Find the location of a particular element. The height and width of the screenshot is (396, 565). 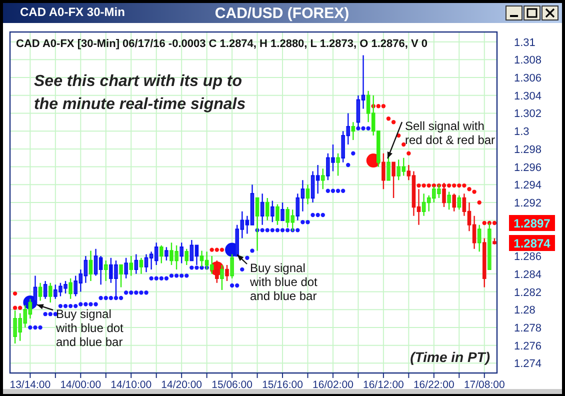

y-tick-label: 1.298 is located at coordinates (528, 150).